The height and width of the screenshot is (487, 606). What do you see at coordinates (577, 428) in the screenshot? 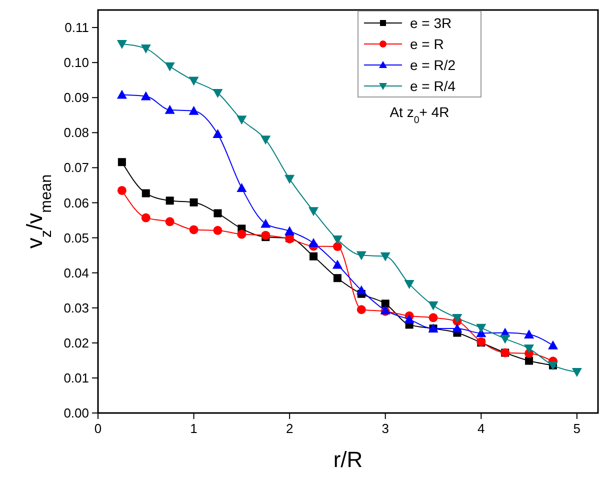
I see `x-tick-label: 5` at bounding box center [577, 428].